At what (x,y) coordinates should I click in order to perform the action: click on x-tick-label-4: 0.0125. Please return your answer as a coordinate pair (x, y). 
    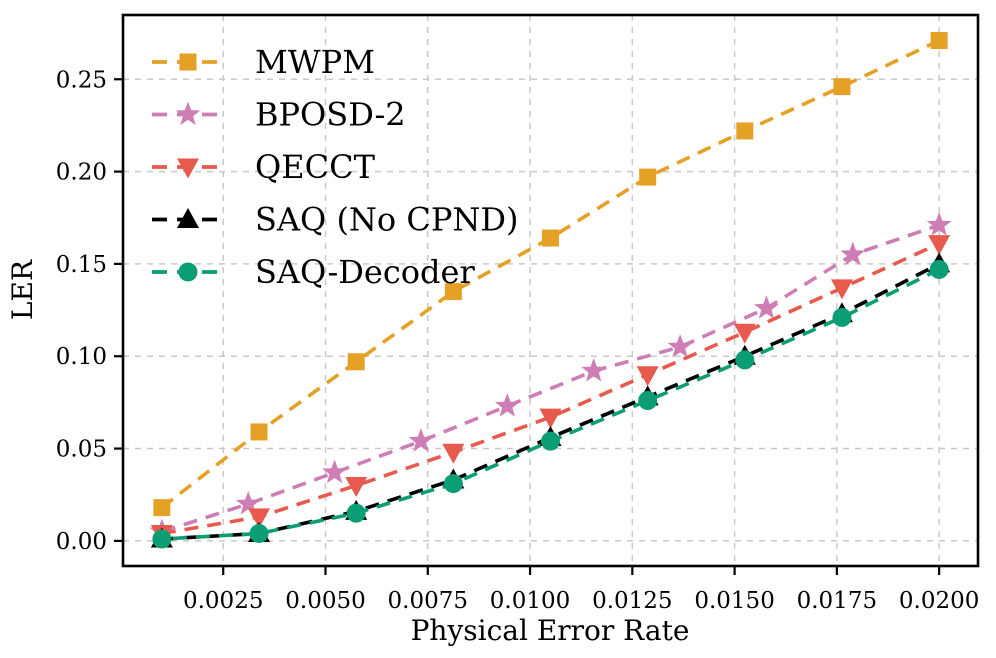
    Looking at the image, I should click on (632, 601).